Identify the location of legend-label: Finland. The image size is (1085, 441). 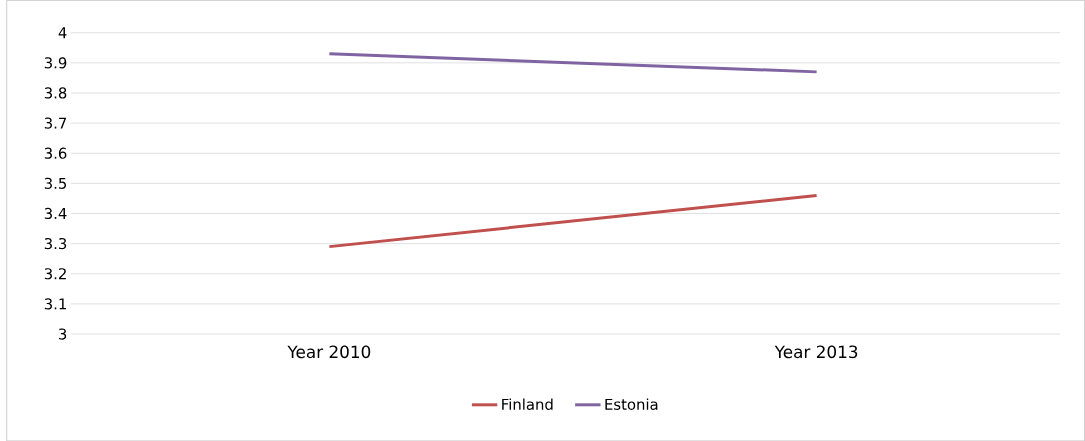
(527, 404).